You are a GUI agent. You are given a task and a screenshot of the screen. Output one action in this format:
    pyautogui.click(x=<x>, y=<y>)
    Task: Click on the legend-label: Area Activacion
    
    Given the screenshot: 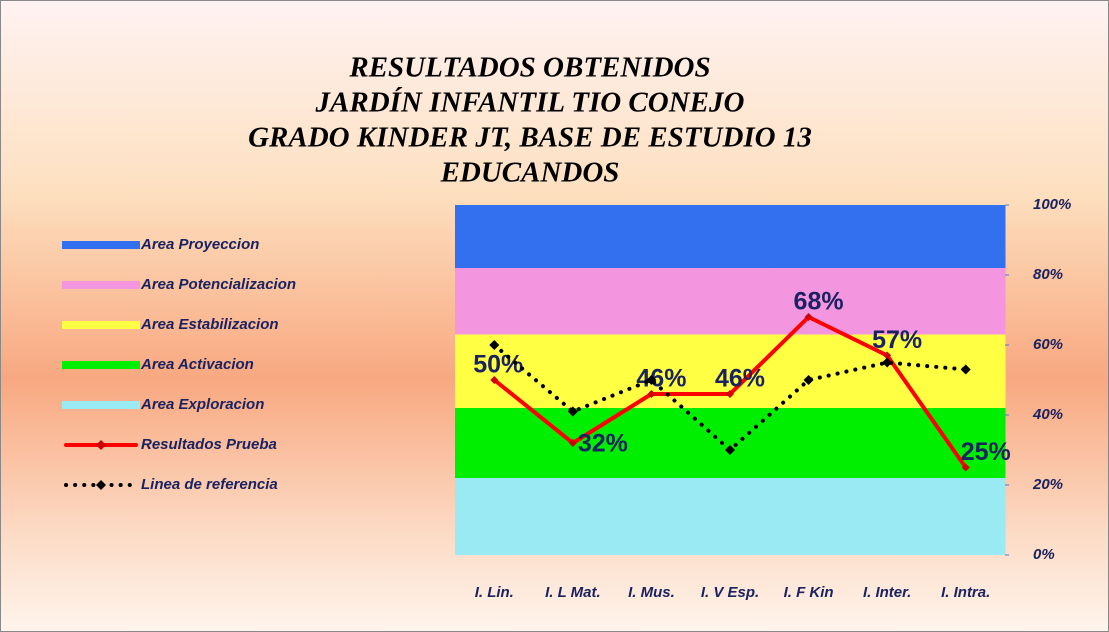 What is the action you would take?
    pyautogui.click(x=197, y=364)
    